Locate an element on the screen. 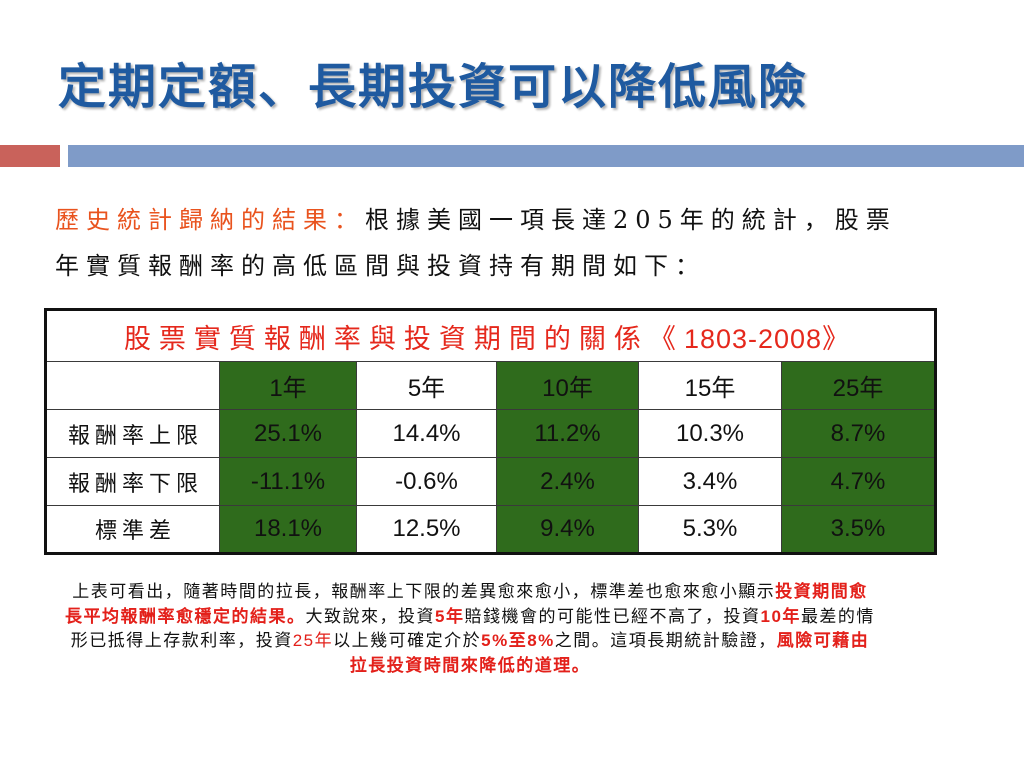  intro-text: 根據美國一項長達205年的統計，股票 is located at coordinates (631, 220).